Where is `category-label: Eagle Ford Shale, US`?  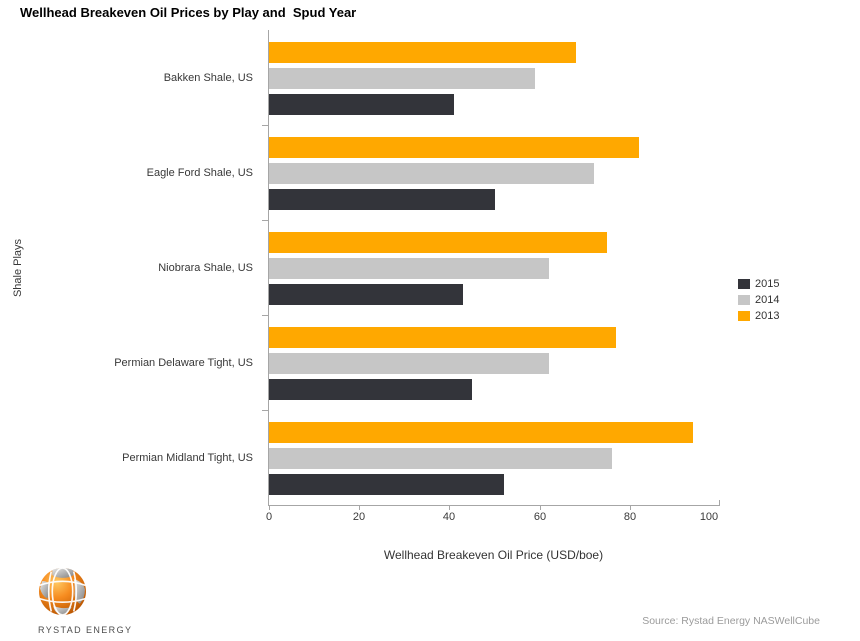
category-label: Eagle Ford Shale, US is located at coordinates (199, 172).